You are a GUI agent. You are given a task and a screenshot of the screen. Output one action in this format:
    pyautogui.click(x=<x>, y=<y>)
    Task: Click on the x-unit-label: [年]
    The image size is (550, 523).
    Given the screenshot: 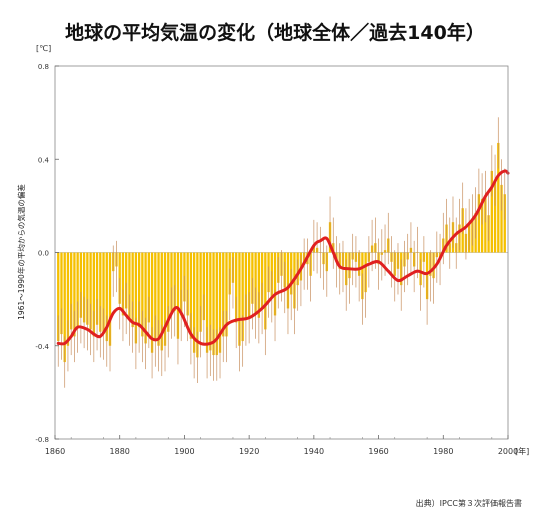 What is the action you would take?
    pyautogui.click(x=522, y=451)
    